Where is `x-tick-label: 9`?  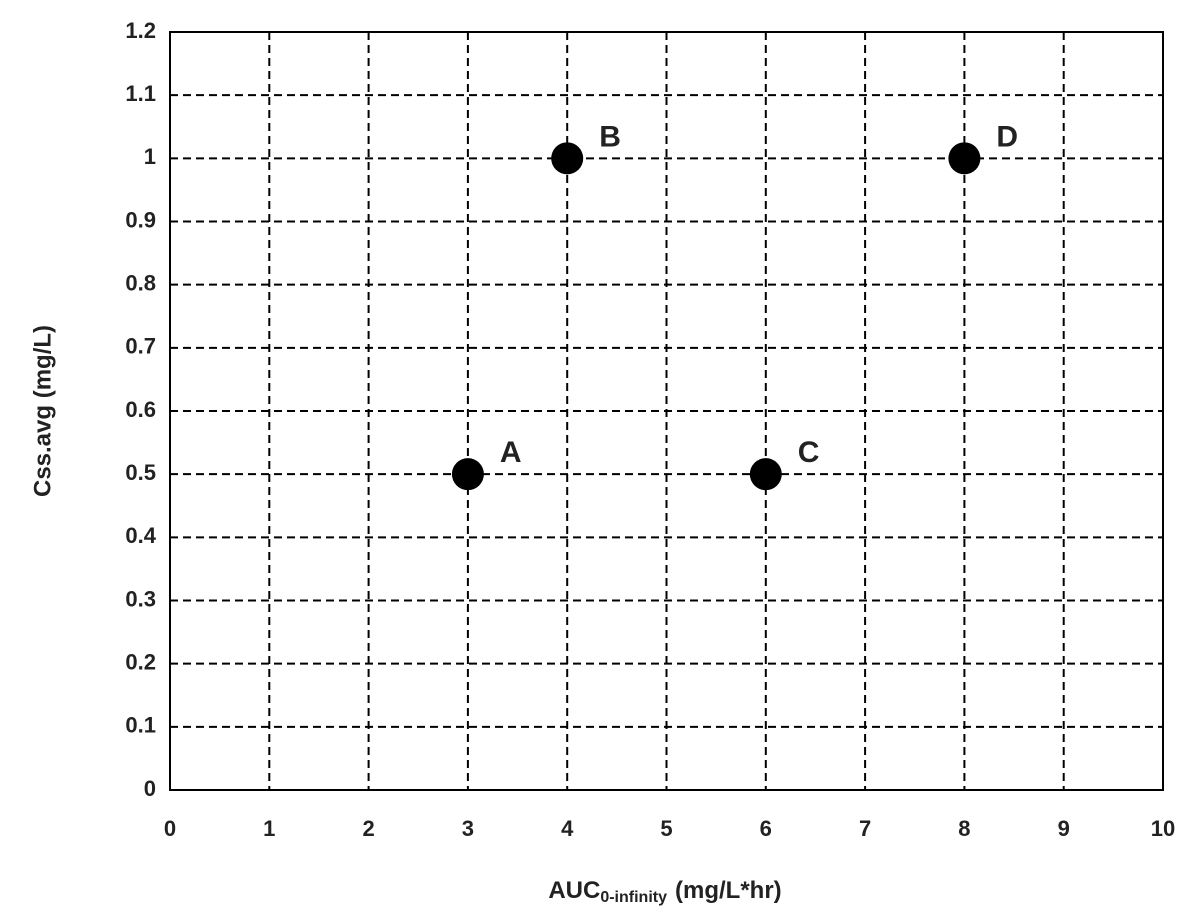
x-tick-label: 9 is located at coordinates (1064, 828).